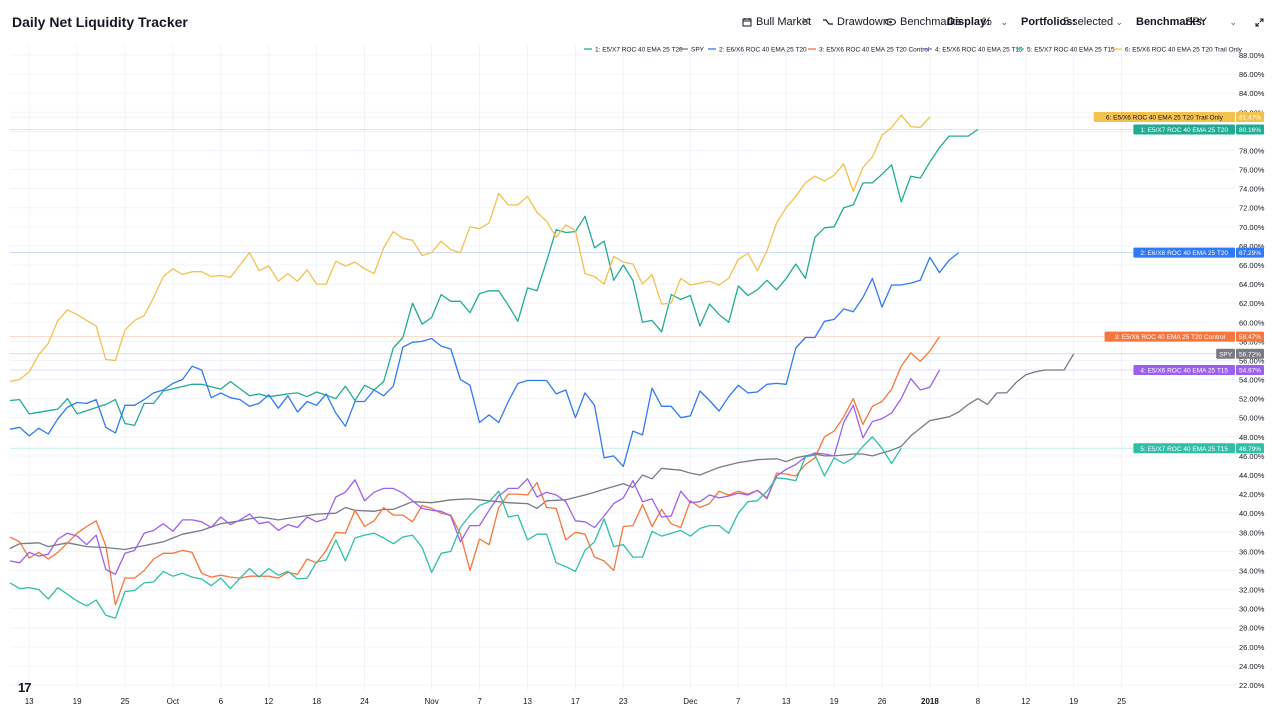 The image size is (1280, 720). I want to click on y-tick-label: 50.00%, so click(1252, 418).